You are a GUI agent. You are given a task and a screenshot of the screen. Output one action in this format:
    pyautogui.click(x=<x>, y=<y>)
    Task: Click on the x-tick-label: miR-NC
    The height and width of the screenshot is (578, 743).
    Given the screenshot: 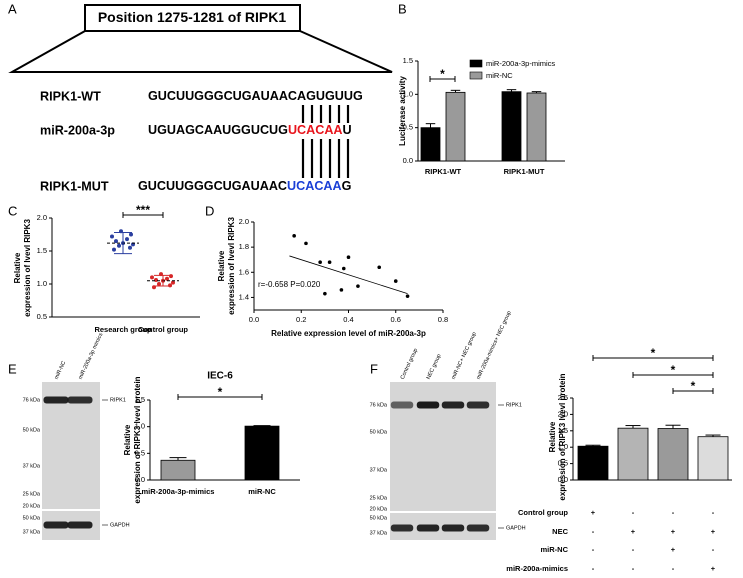 What is the action you would take?
    pyautogui.click(x=262, y=491)
    